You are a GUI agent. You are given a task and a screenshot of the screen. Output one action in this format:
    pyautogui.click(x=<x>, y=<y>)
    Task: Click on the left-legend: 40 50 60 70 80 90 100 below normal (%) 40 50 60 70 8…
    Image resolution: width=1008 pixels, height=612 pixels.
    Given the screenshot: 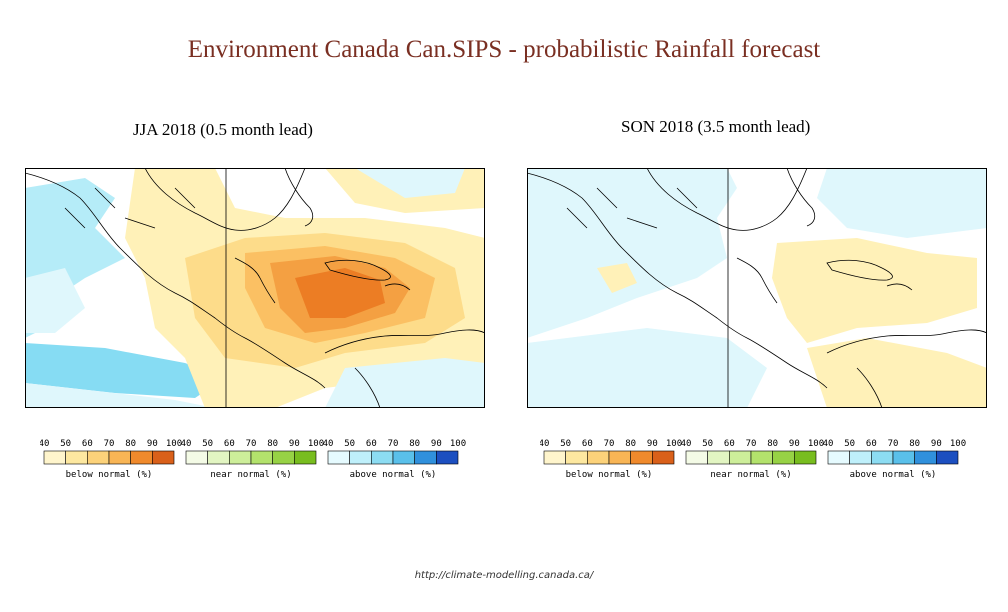 What is the action you would take?
    pyautogui.click(x=253, y=461)
    